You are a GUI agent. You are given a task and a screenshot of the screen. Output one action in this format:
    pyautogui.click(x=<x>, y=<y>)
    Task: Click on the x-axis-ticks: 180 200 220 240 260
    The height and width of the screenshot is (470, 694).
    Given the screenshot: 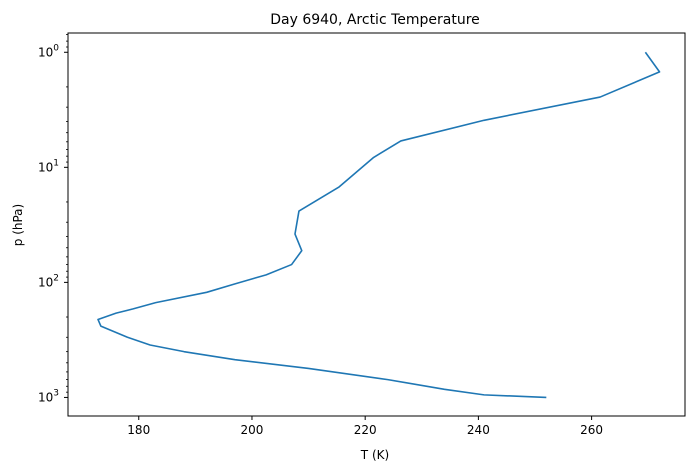 What is the action you would take?
    pyautogui.click(x=365, y=426)
    